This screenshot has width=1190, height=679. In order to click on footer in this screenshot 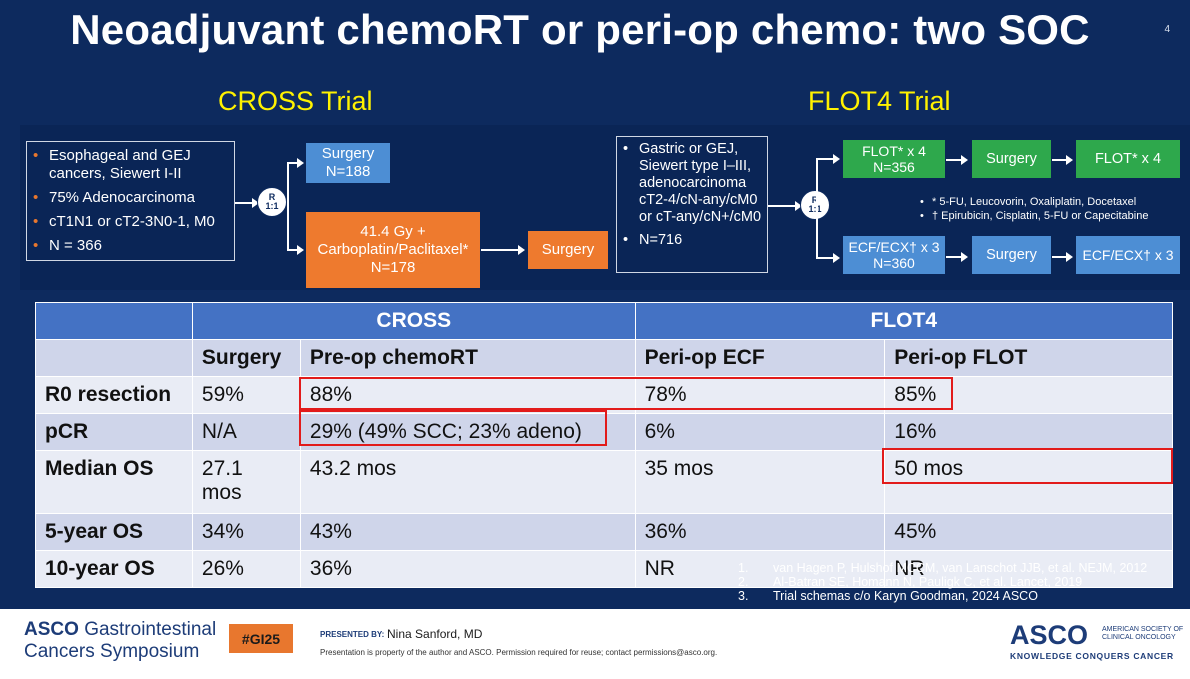, I will do `click(595, 644)`.